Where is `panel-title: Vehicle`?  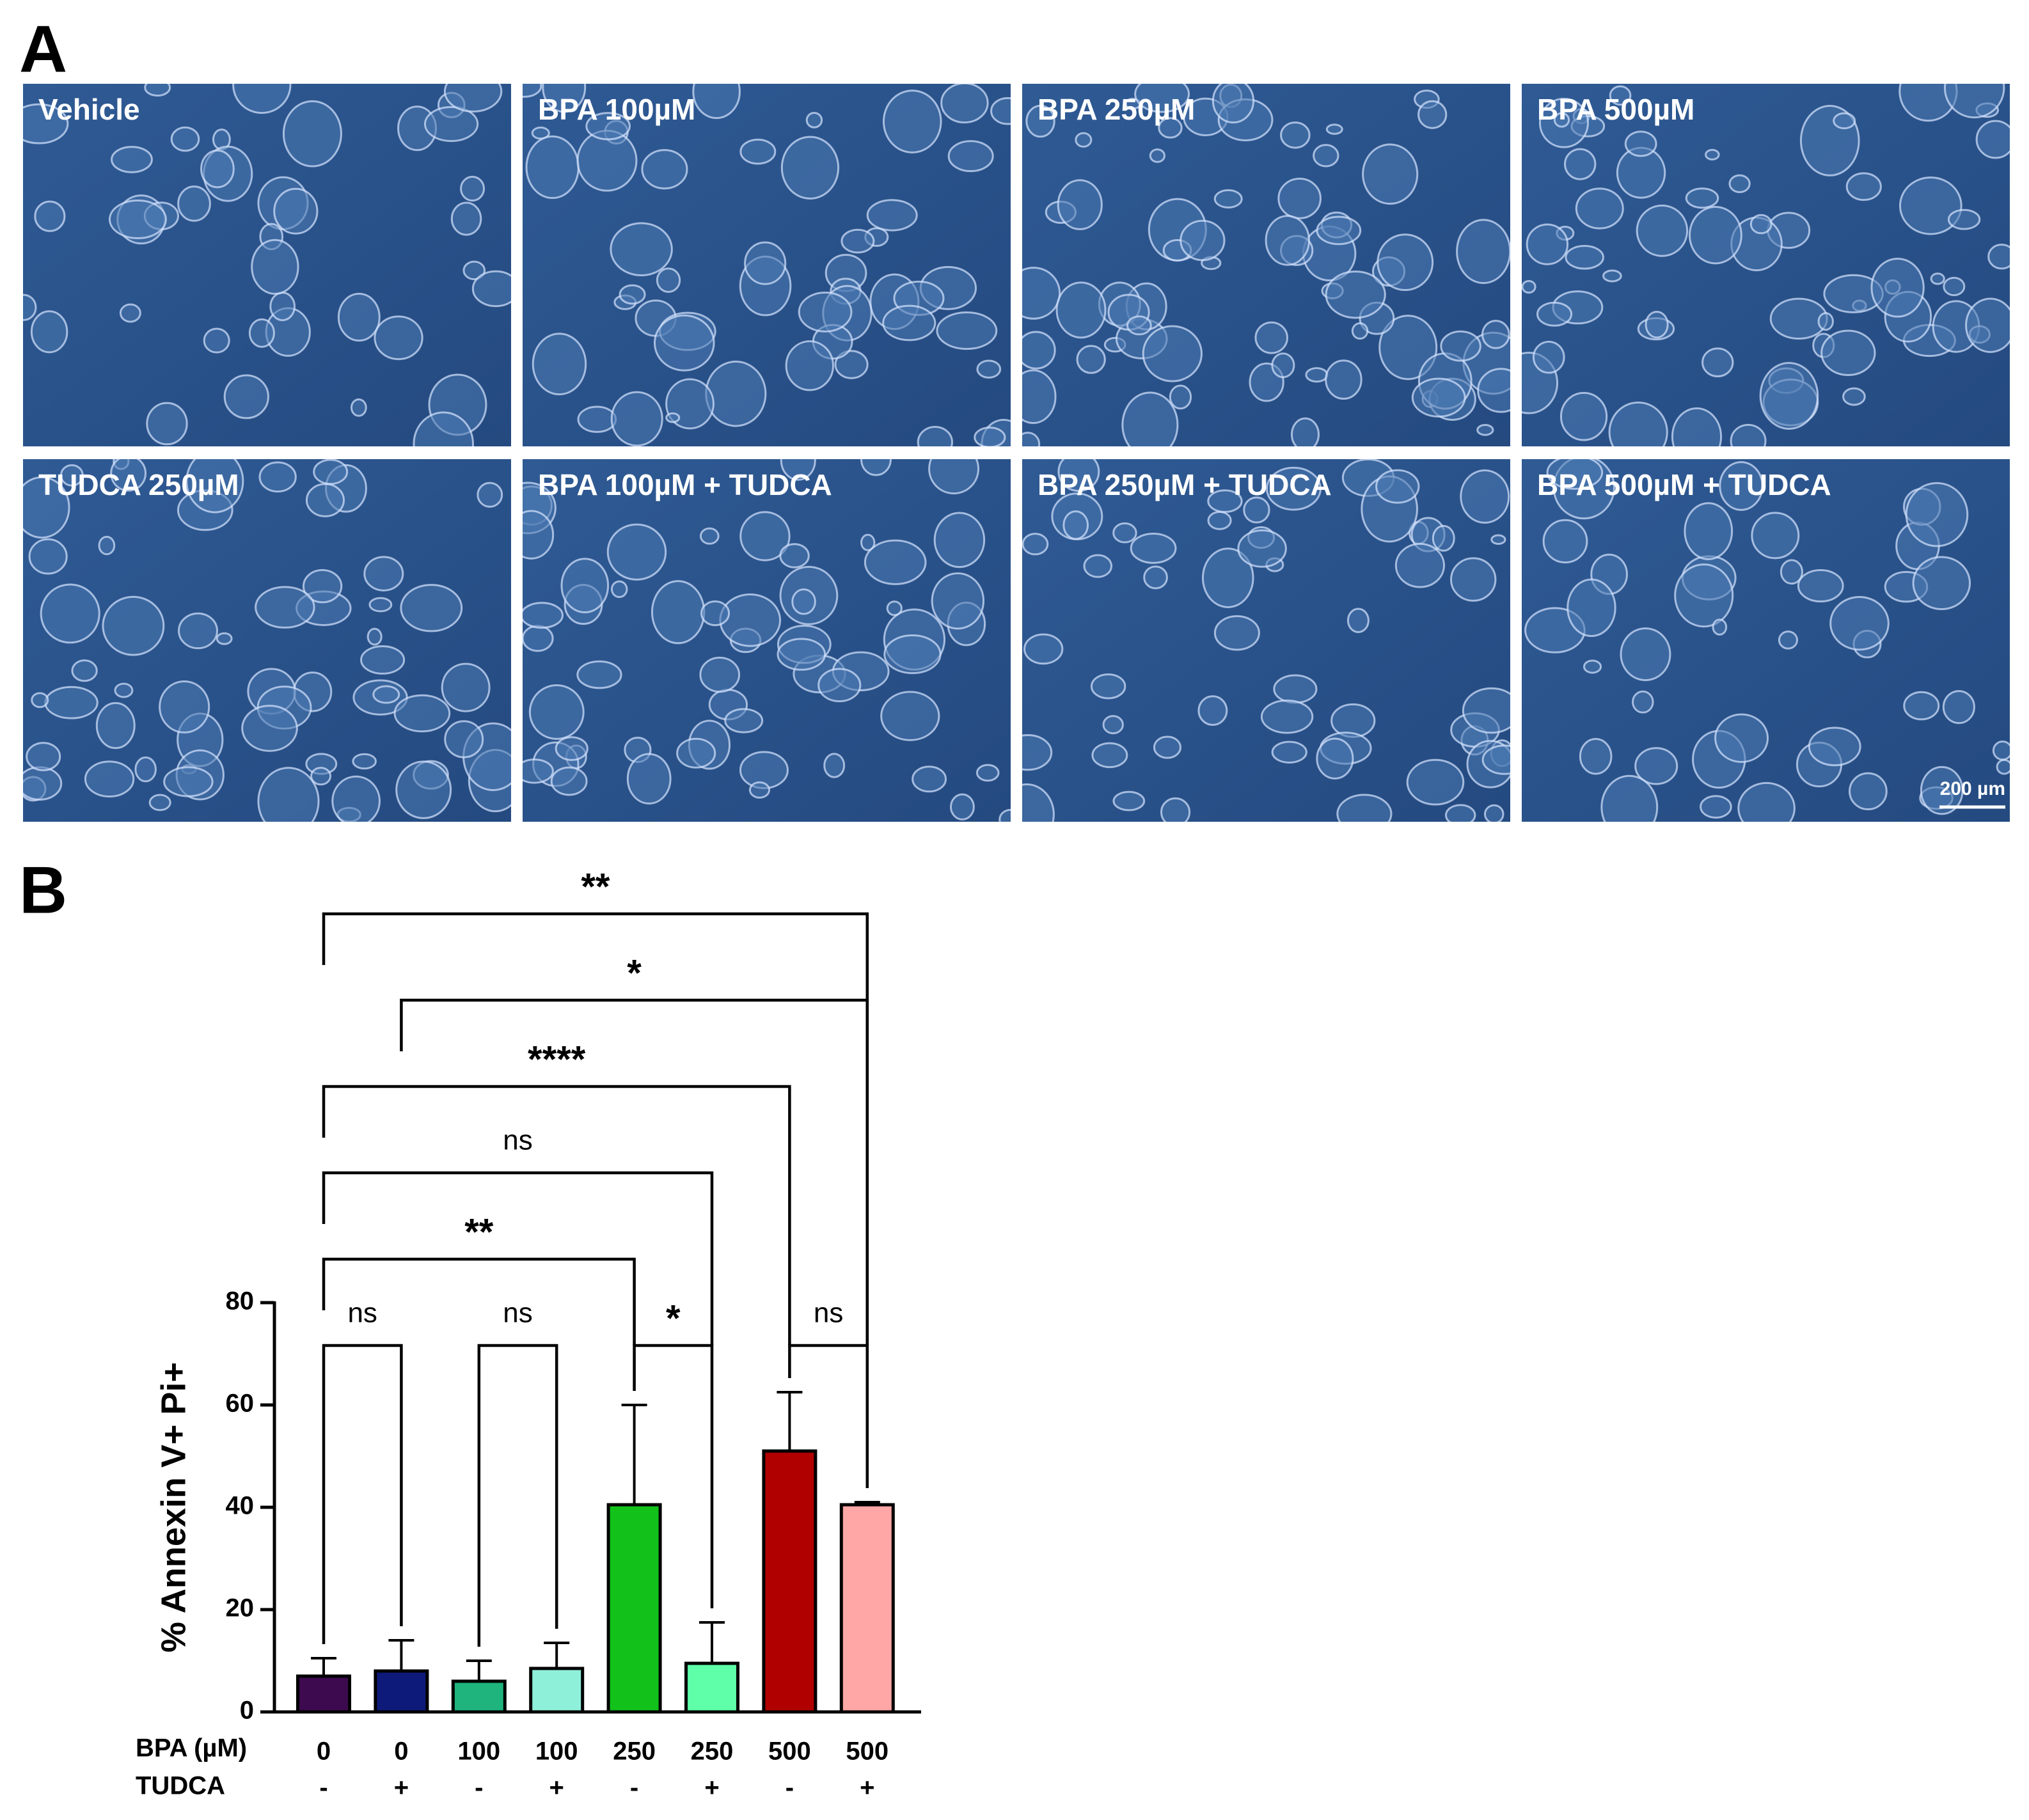 panel-title: Vehicle is located at coordinates (89, 109).